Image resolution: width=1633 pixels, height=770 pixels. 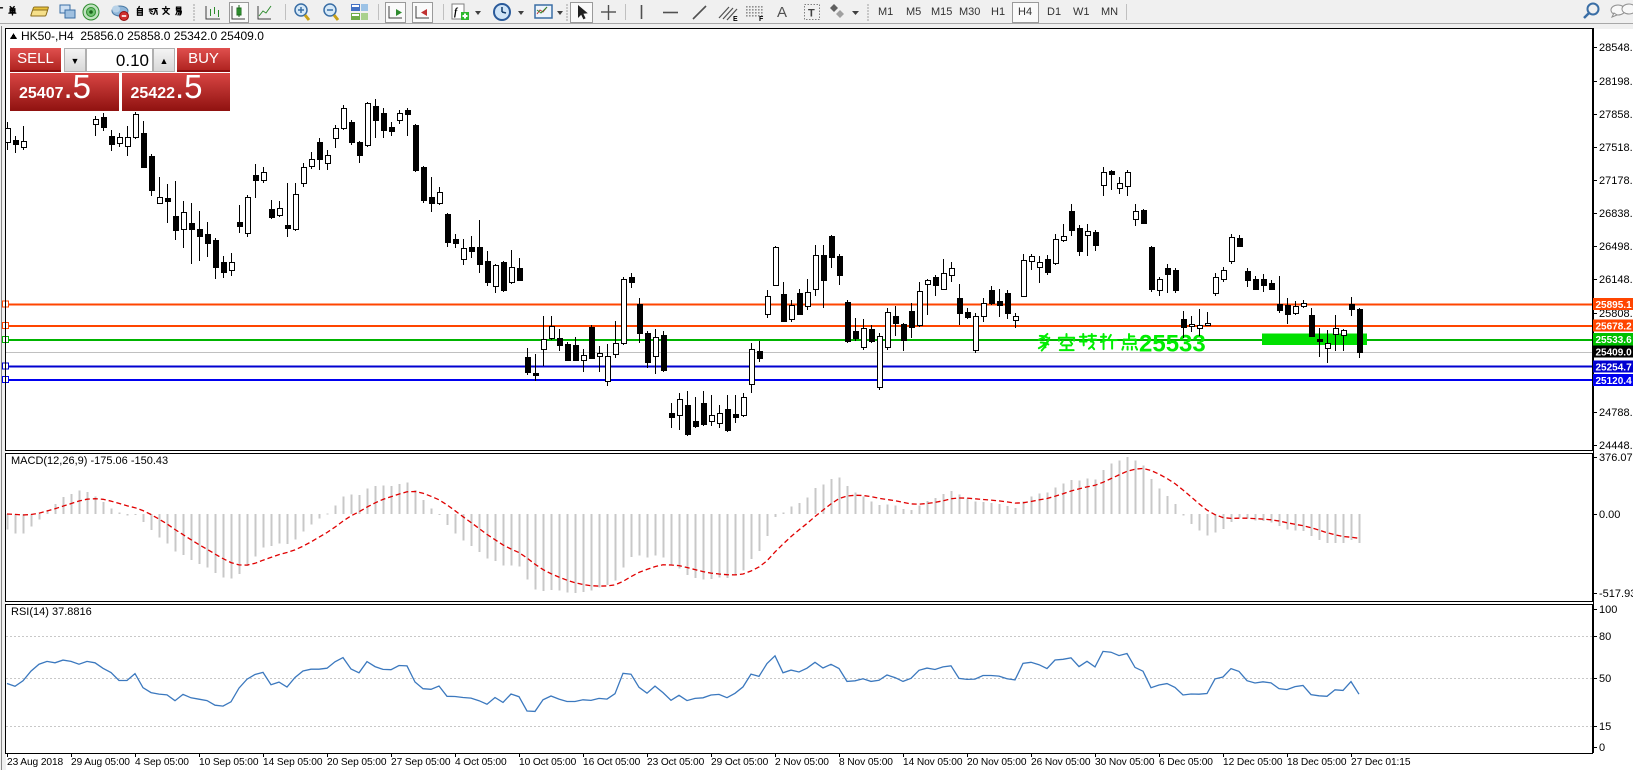 What do you see at coordinates (1609, 515) in the screenshot?
I see `svg-text: 0.00` at bounding box center [1609, 515].